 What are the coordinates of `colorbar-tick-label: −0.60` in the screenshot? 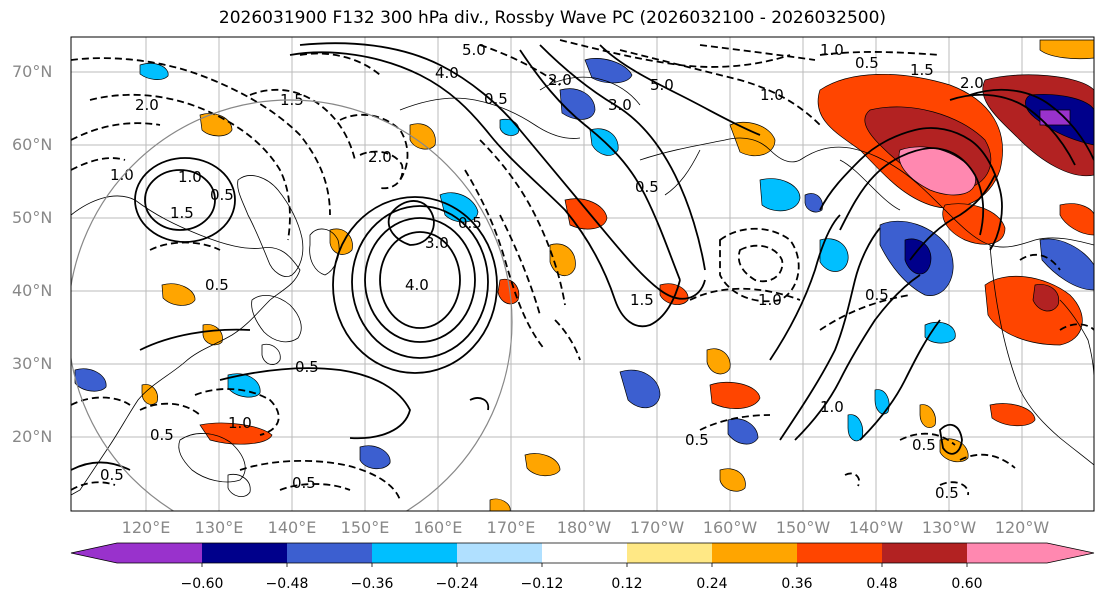 It's located at (202, 584).